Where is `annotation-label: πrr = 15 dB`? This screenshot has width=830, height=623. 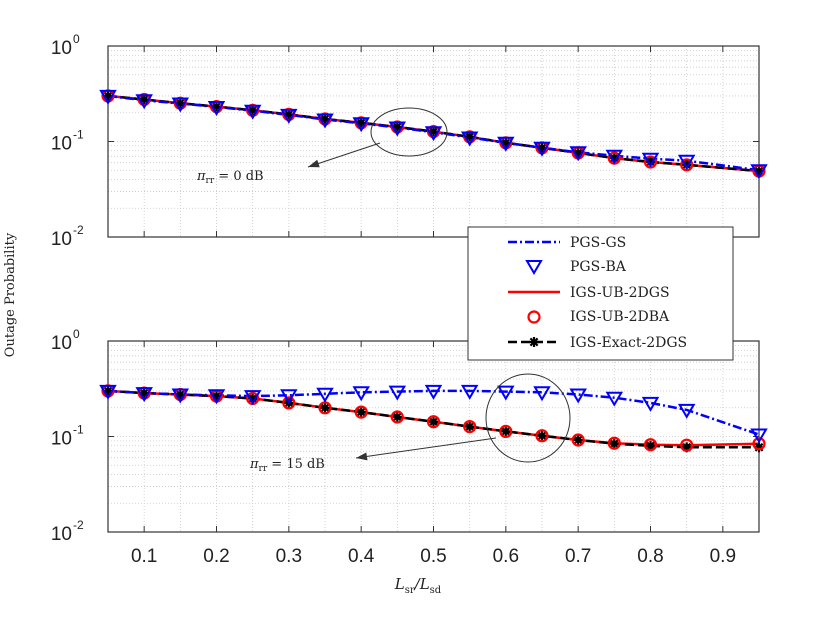 annotation-label: πrr = 15 dB is located at coordinates (287, 465).